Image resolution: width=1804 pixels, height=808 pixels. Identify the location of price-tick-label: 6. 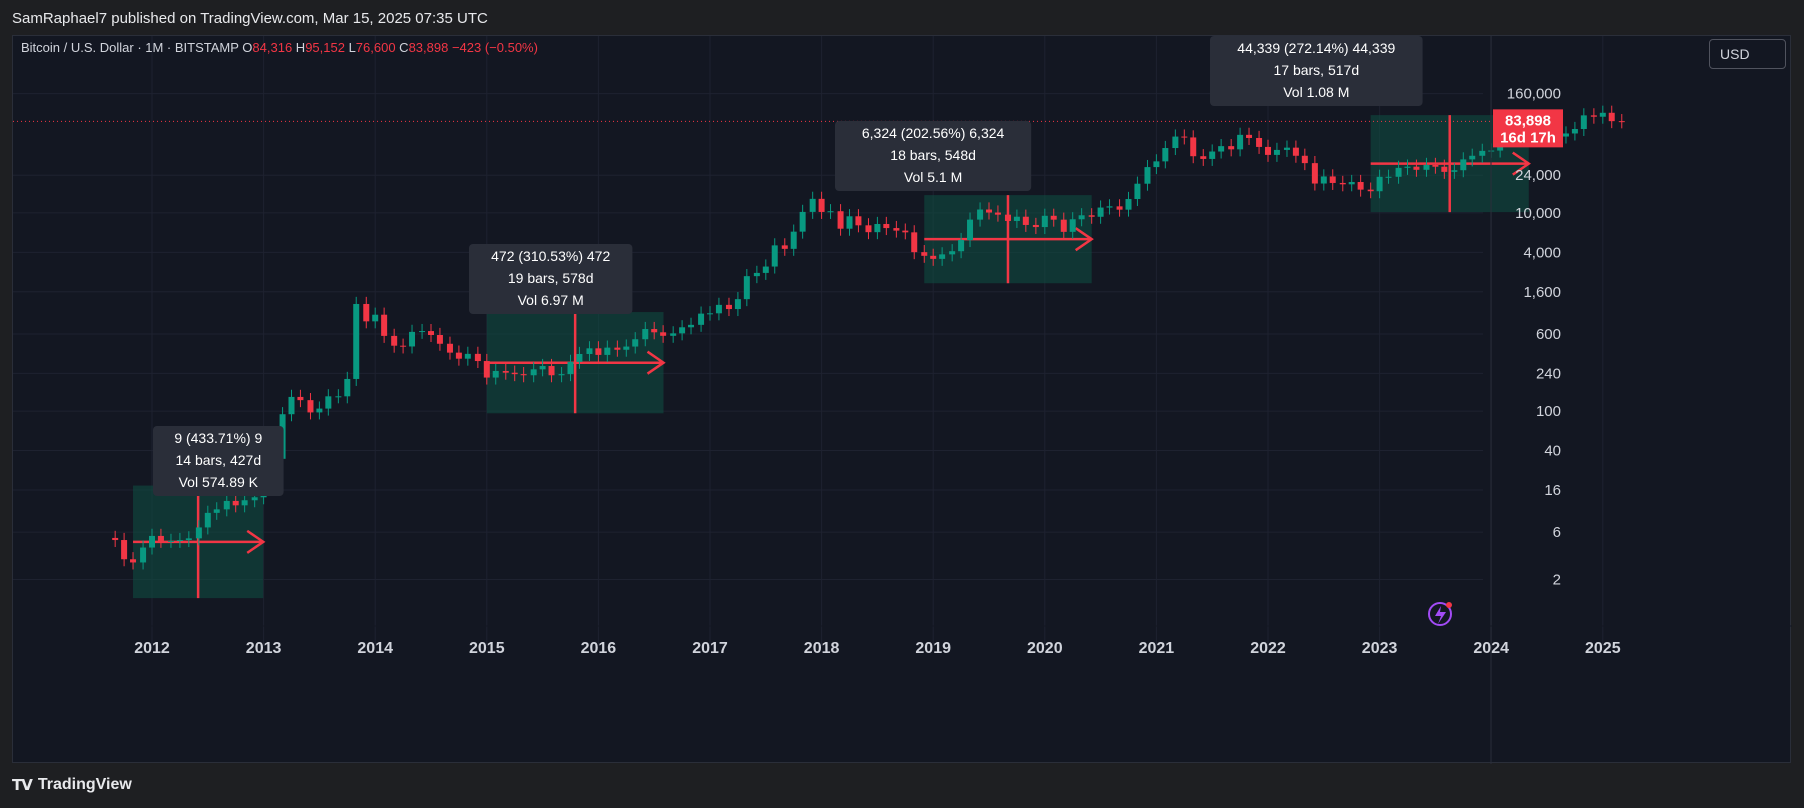
(1557, 532).